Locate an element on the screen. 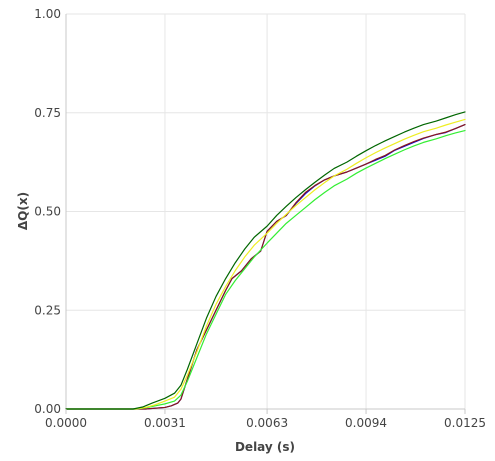 The width and height of the screenshot is (495, 461). x-tick-label: 0.0063 is located at coordinates (267, 423).